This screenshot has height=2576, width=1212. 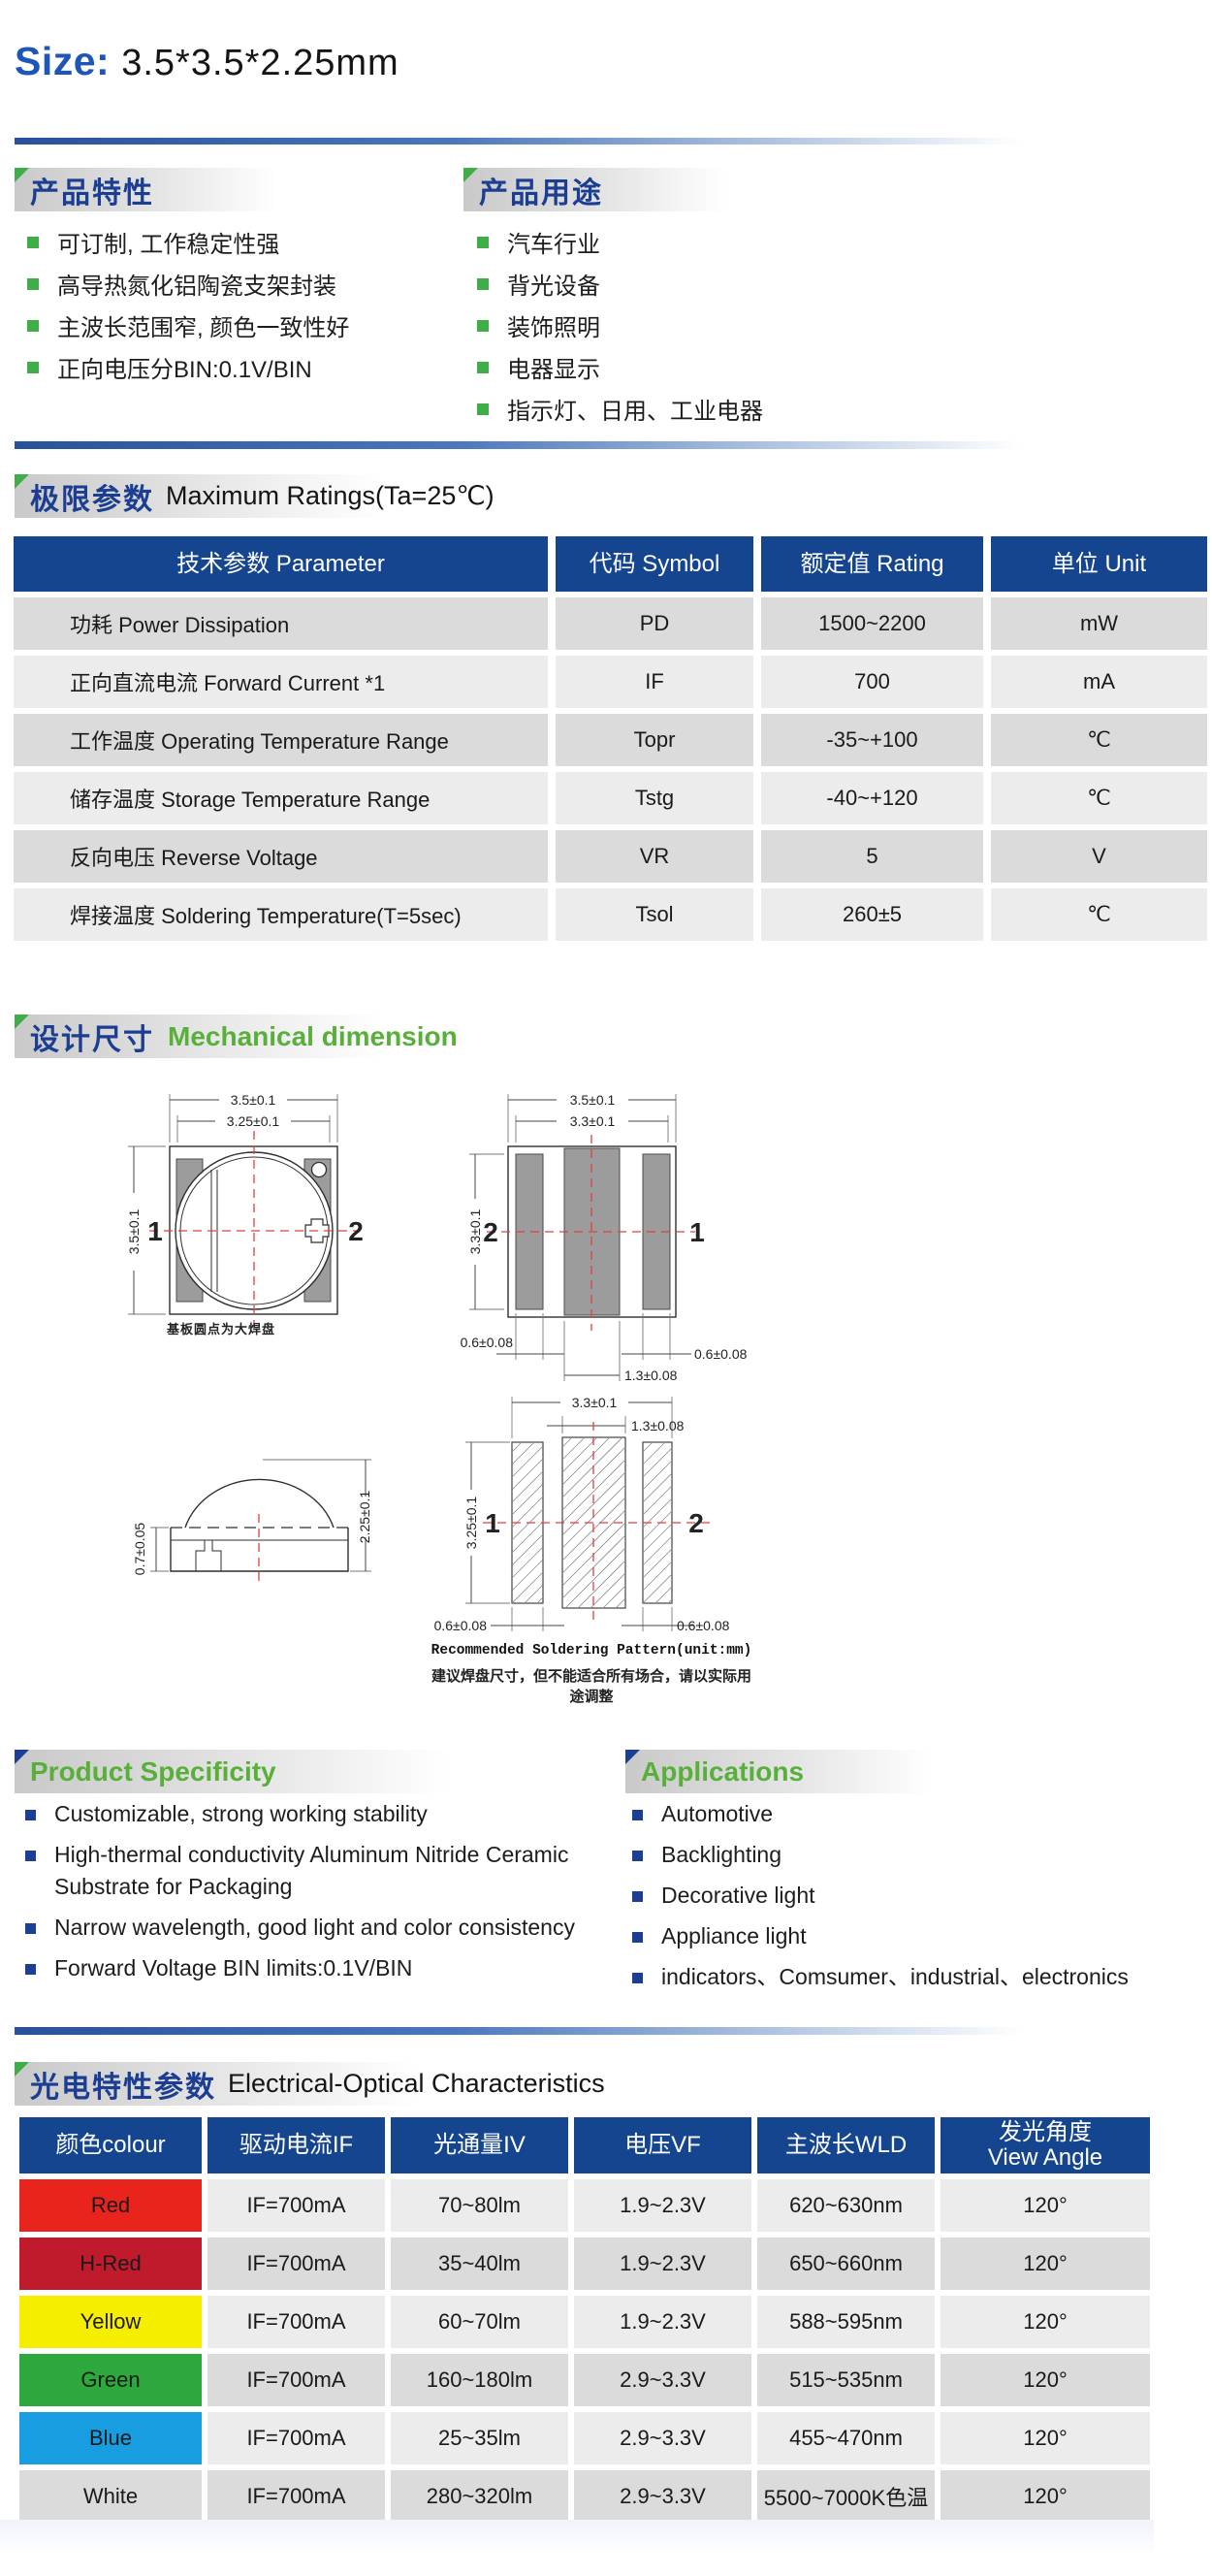 I want to click on cell-flux: 160~180lm, so click(x=480, y=2380).